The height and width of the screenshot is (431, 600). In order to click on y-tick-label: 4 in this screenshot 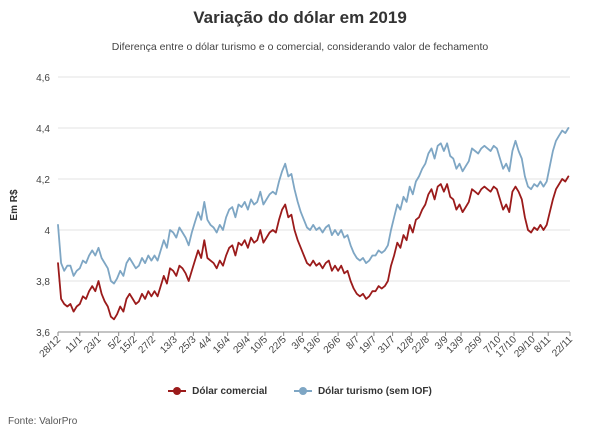, I will do `click(47, 231)`.